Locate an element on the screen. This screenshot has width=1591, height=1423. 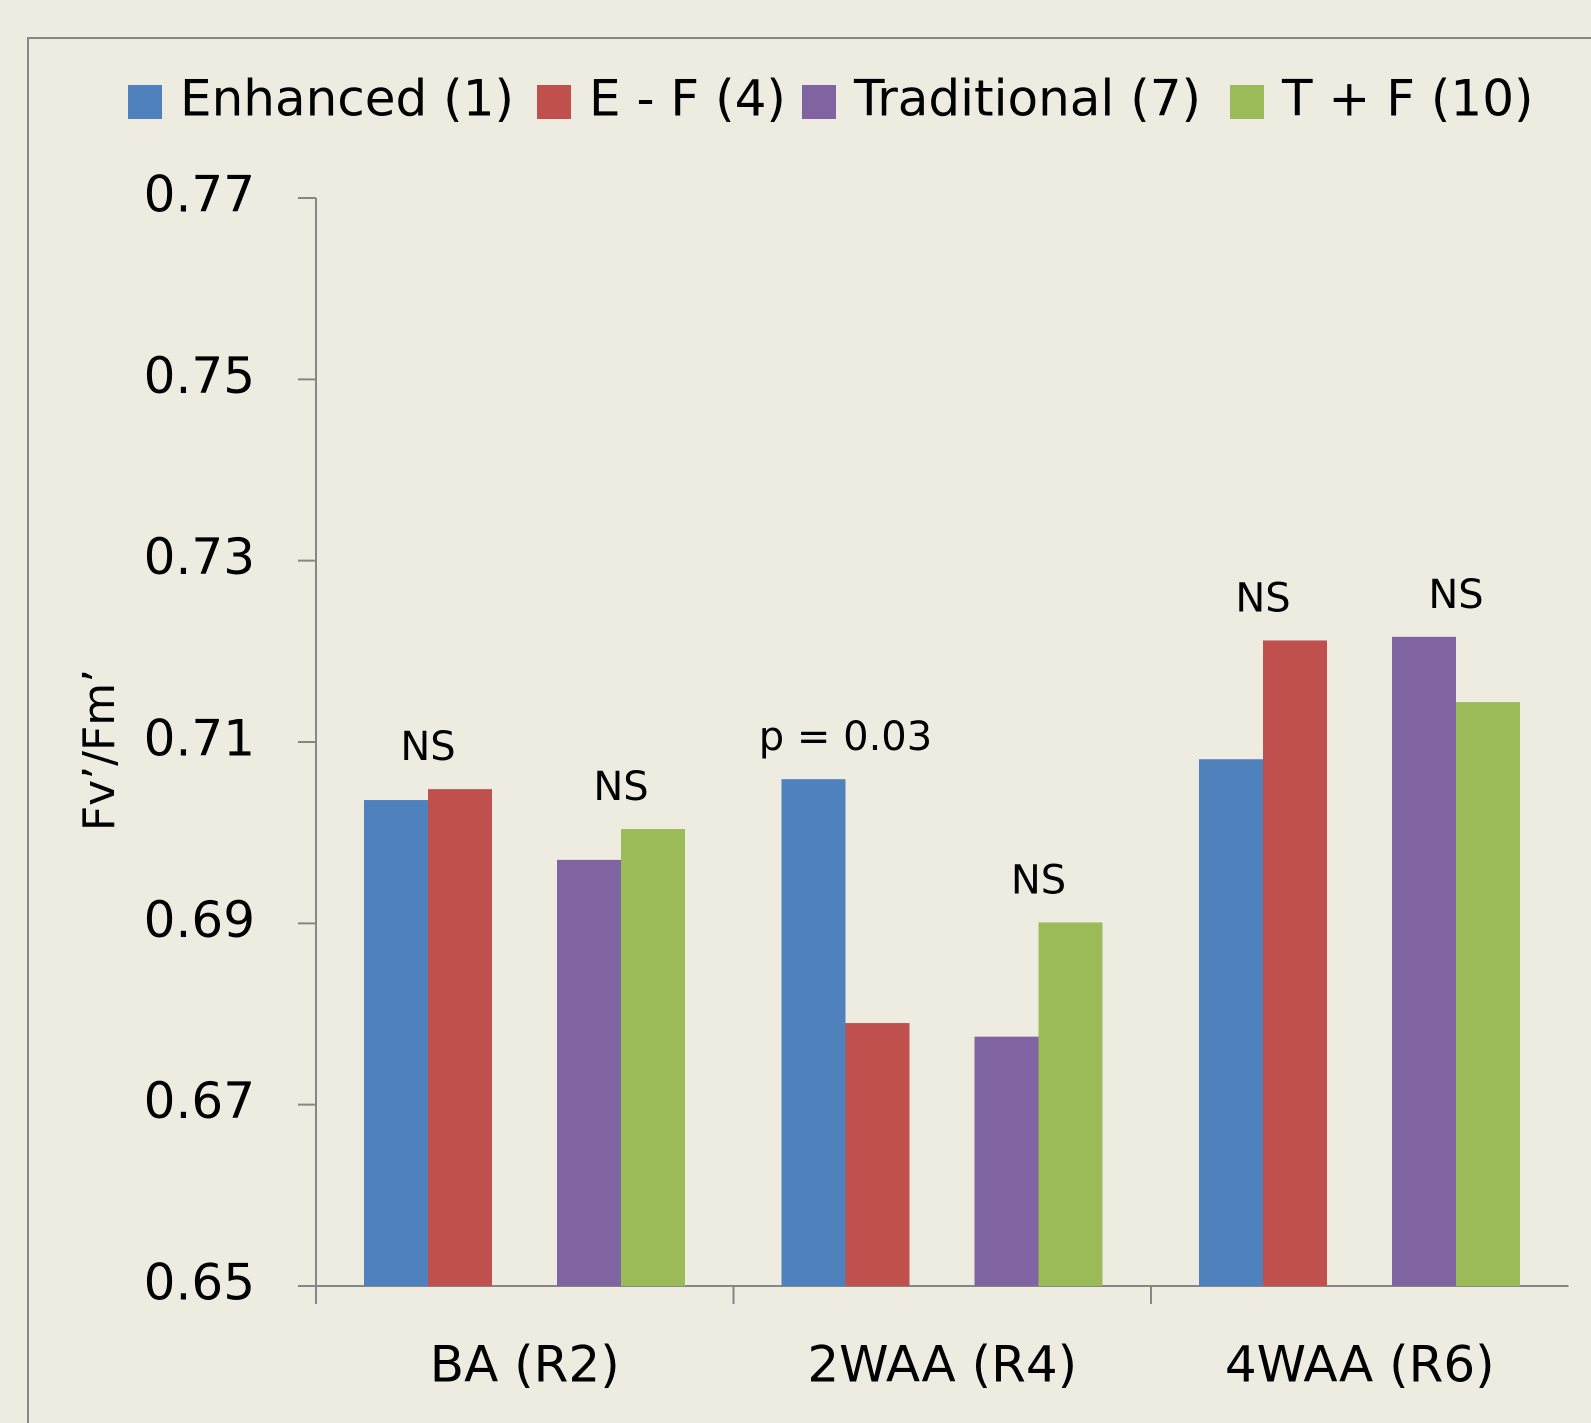
y-tick-label: 0.77 is located at coordinates (199, 195).